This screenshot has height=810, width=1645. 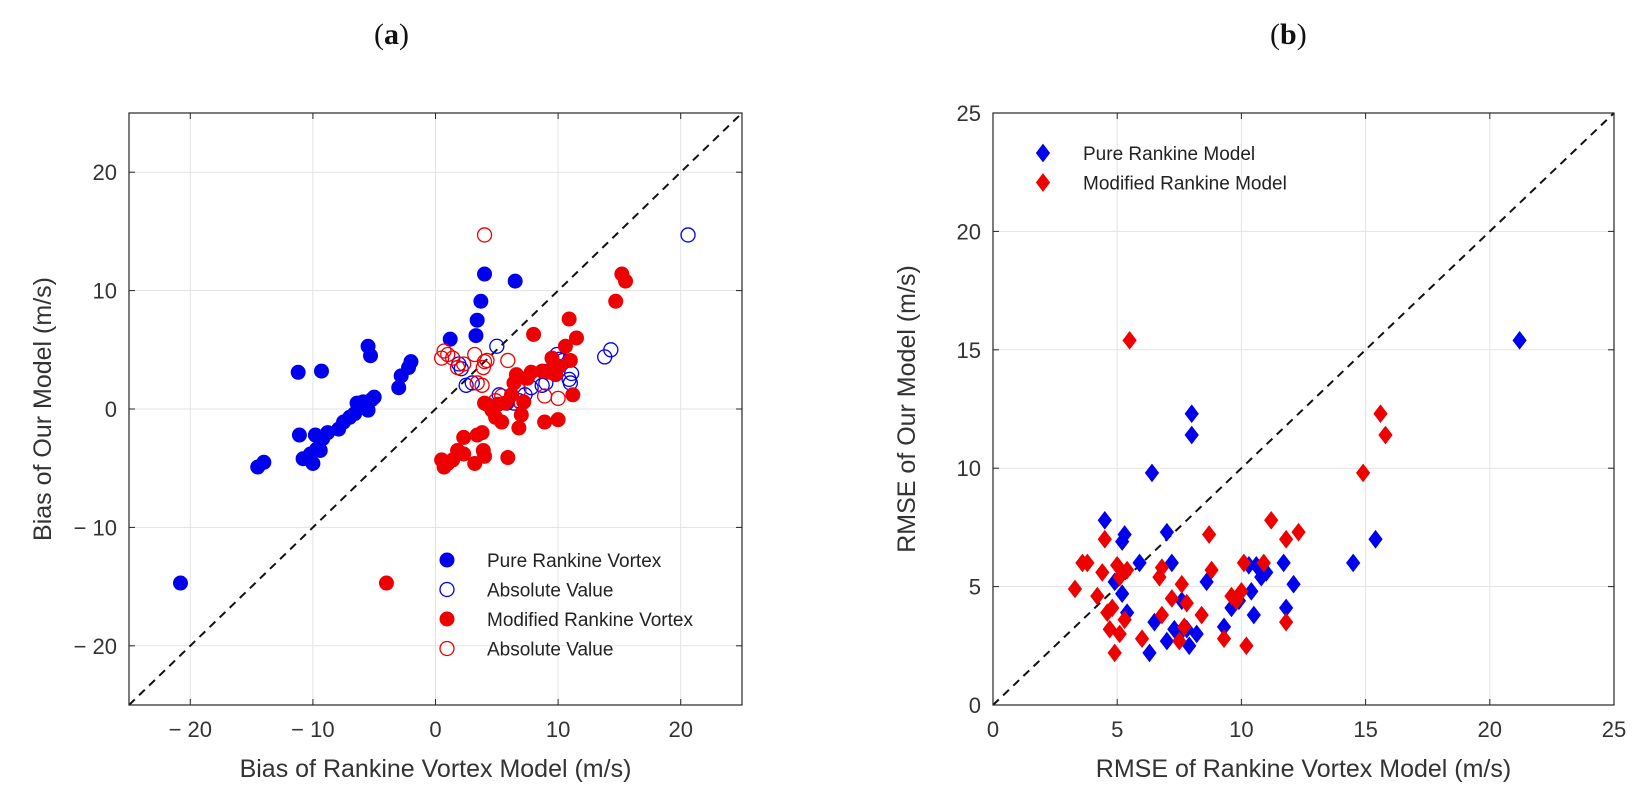 What do you see at coordinates (1161, 169) in the screenshot?
I see `legend: Pure Rankine Model Modified Rankine Model` at bounding box center [1161, 169].